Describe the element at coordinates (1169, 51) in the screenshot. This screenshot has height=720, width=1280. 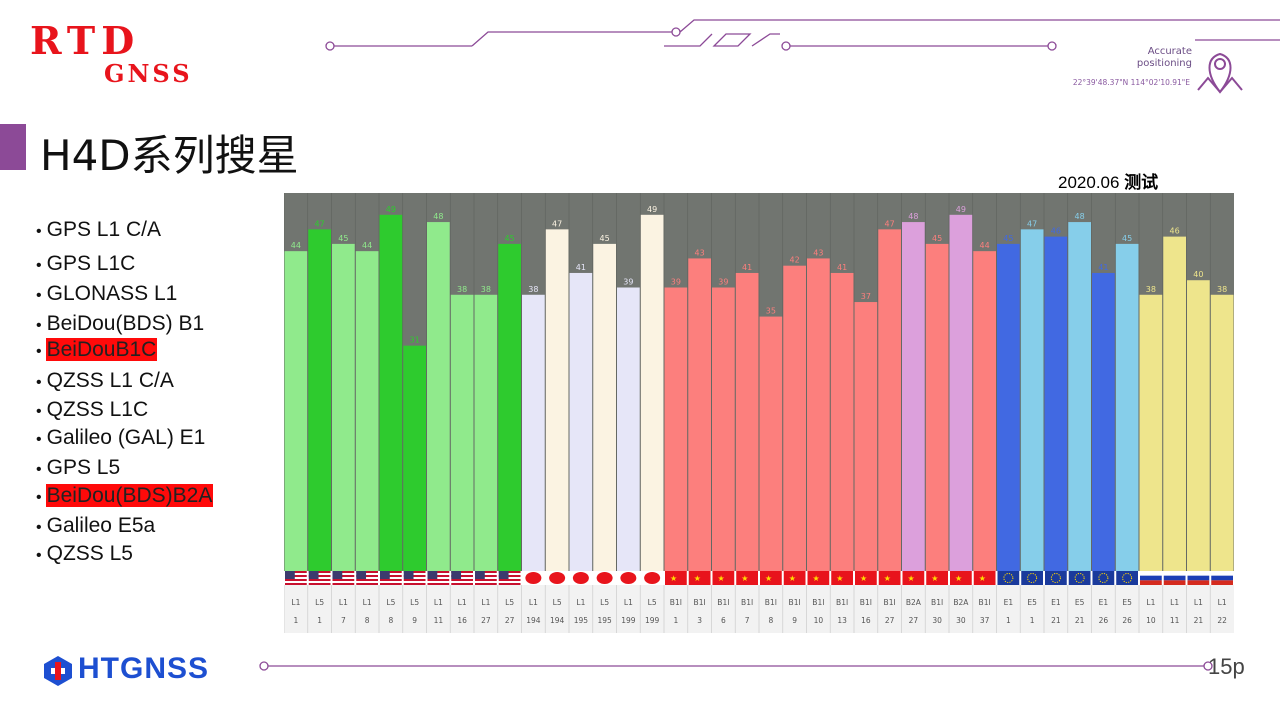
I see `tagline-line1: Accurate` at that location.